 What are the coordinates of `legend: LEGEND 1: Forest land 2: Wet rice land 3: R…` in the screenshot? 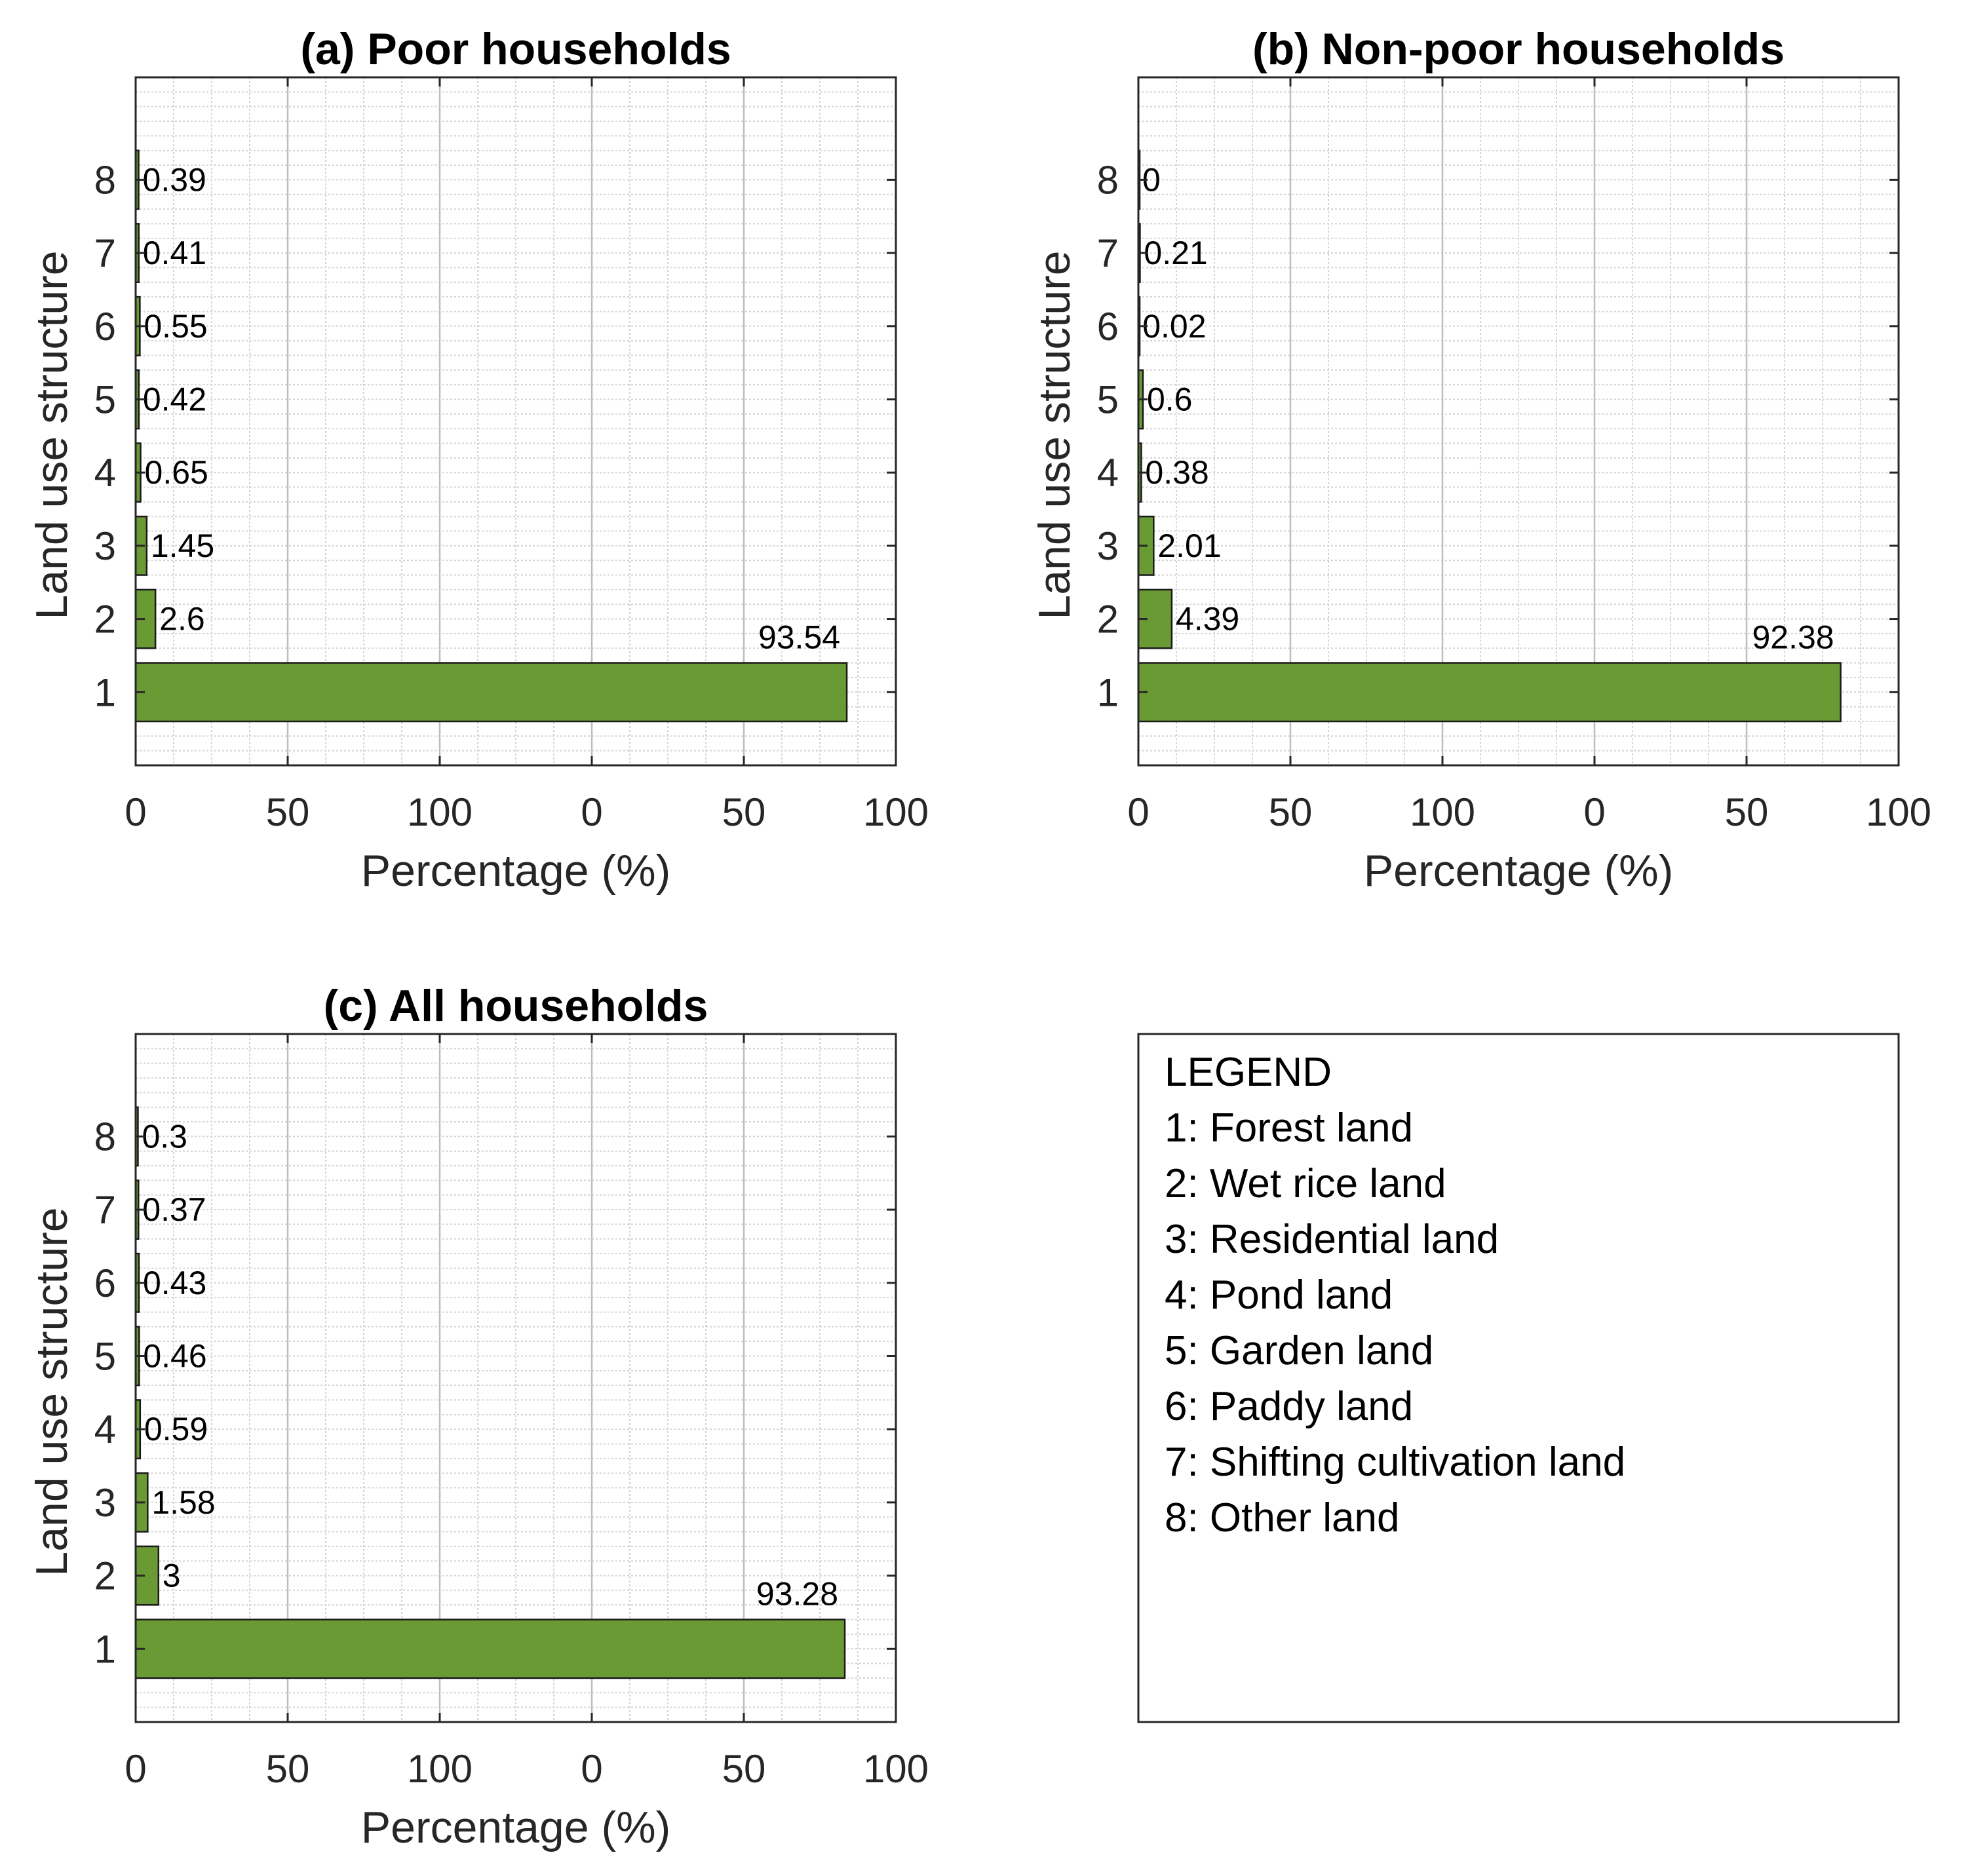 It's located at (1518, 1378).